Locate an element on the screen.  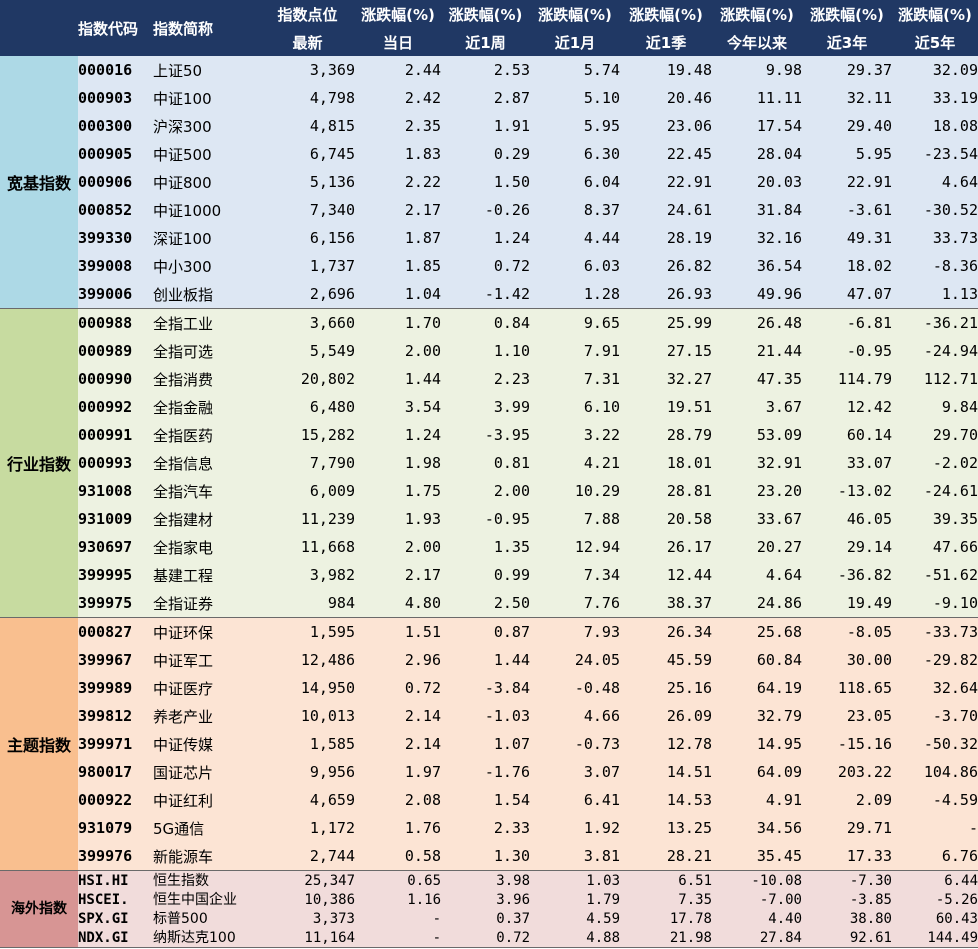
header-latest: 最新 is located at coordinates (307, 42).